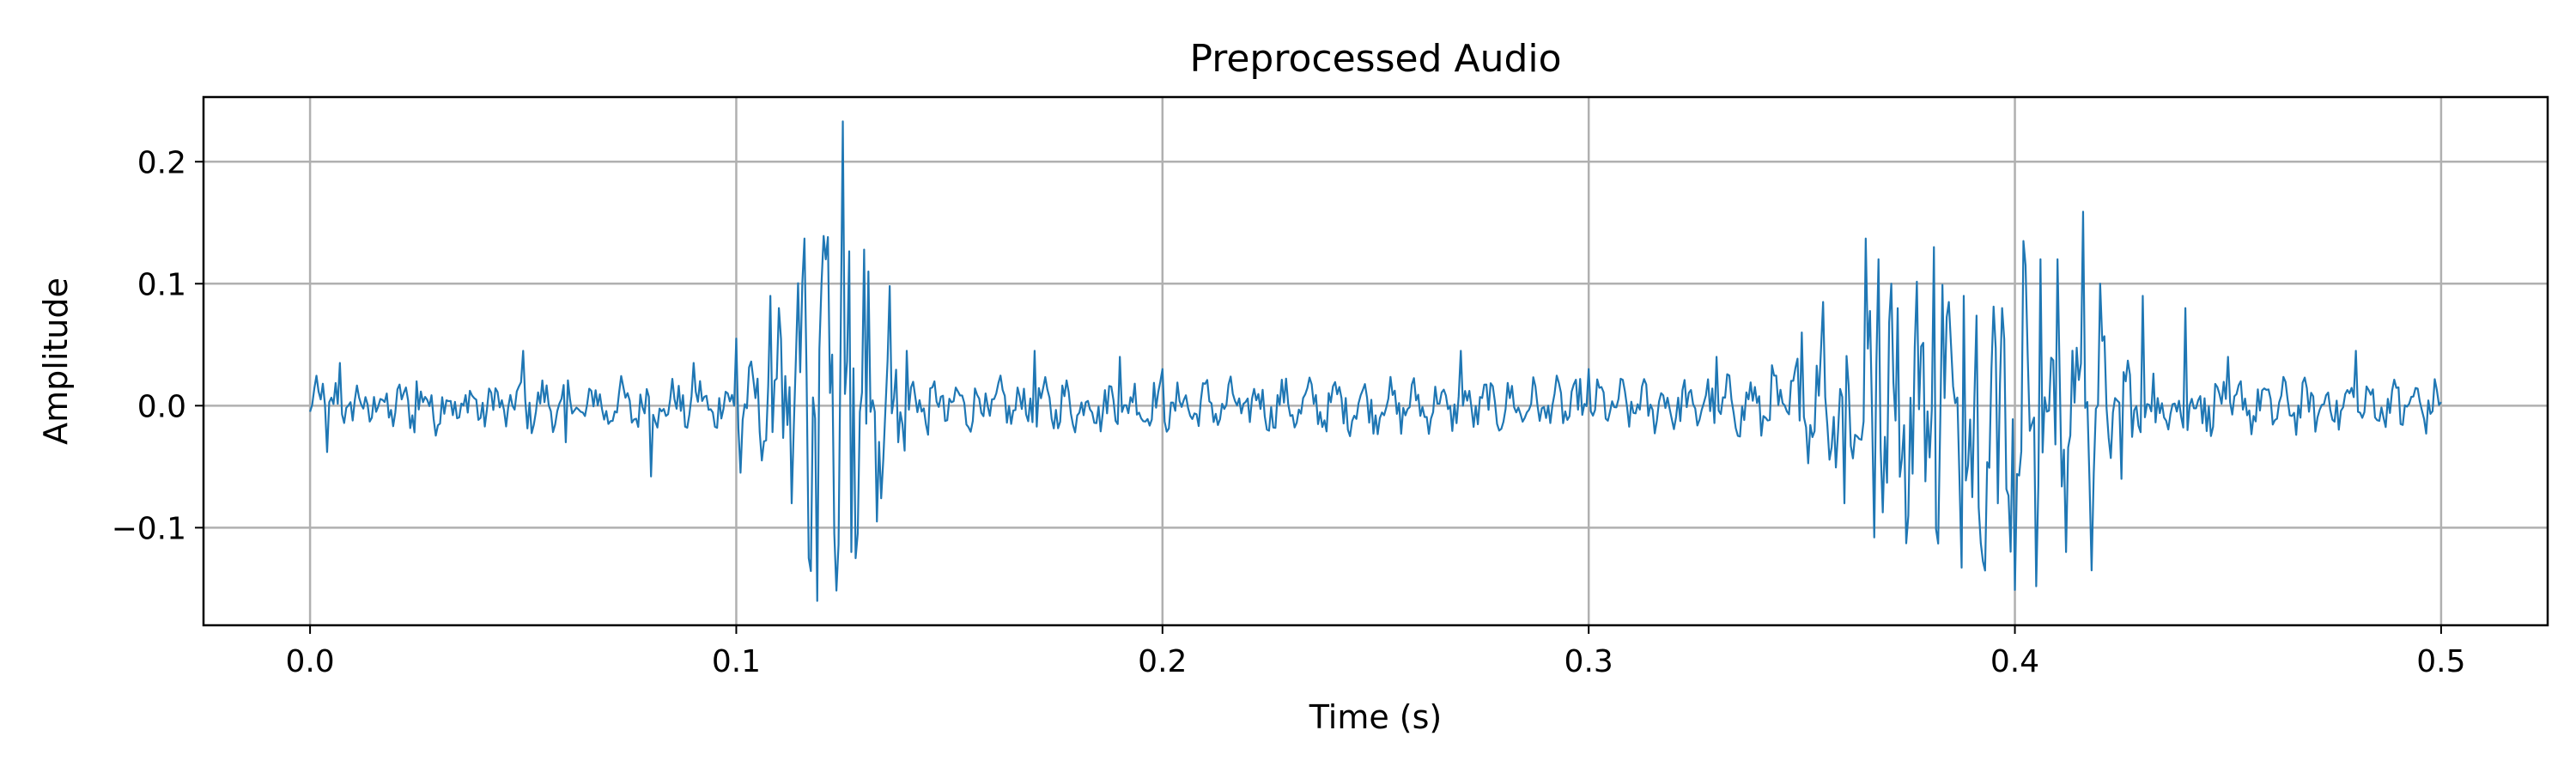 This screenshot has height=773, width=2576. I want to click on x-tick-label: 0.5, so click(2441, 661).